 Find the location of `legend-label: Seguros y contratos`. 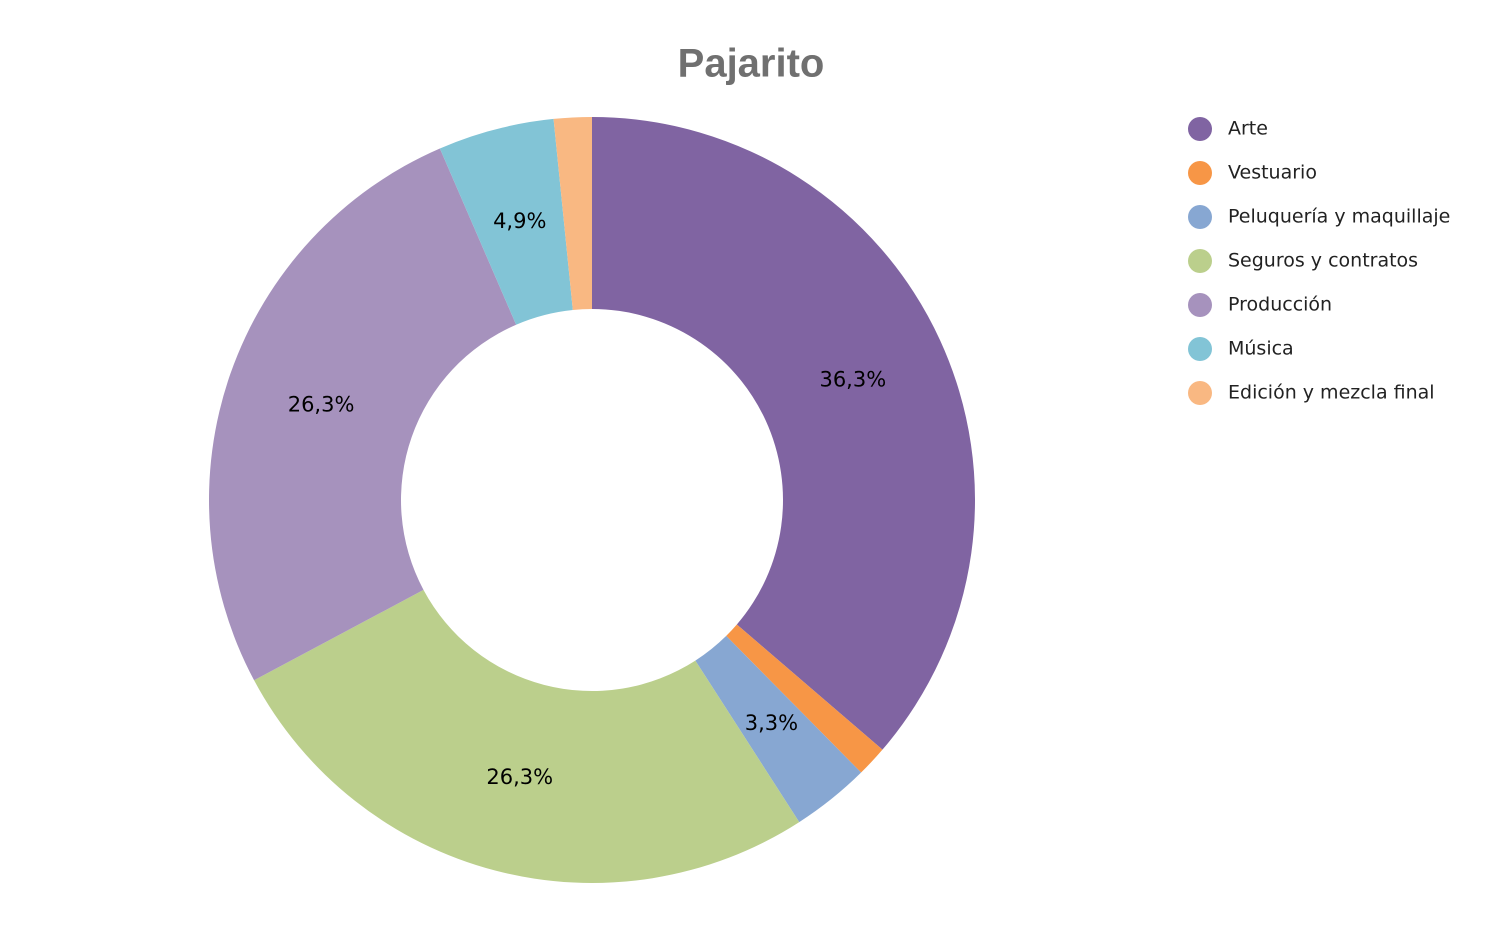

legend-label: Seguros y contratos is located at coordinates (1323, 261).